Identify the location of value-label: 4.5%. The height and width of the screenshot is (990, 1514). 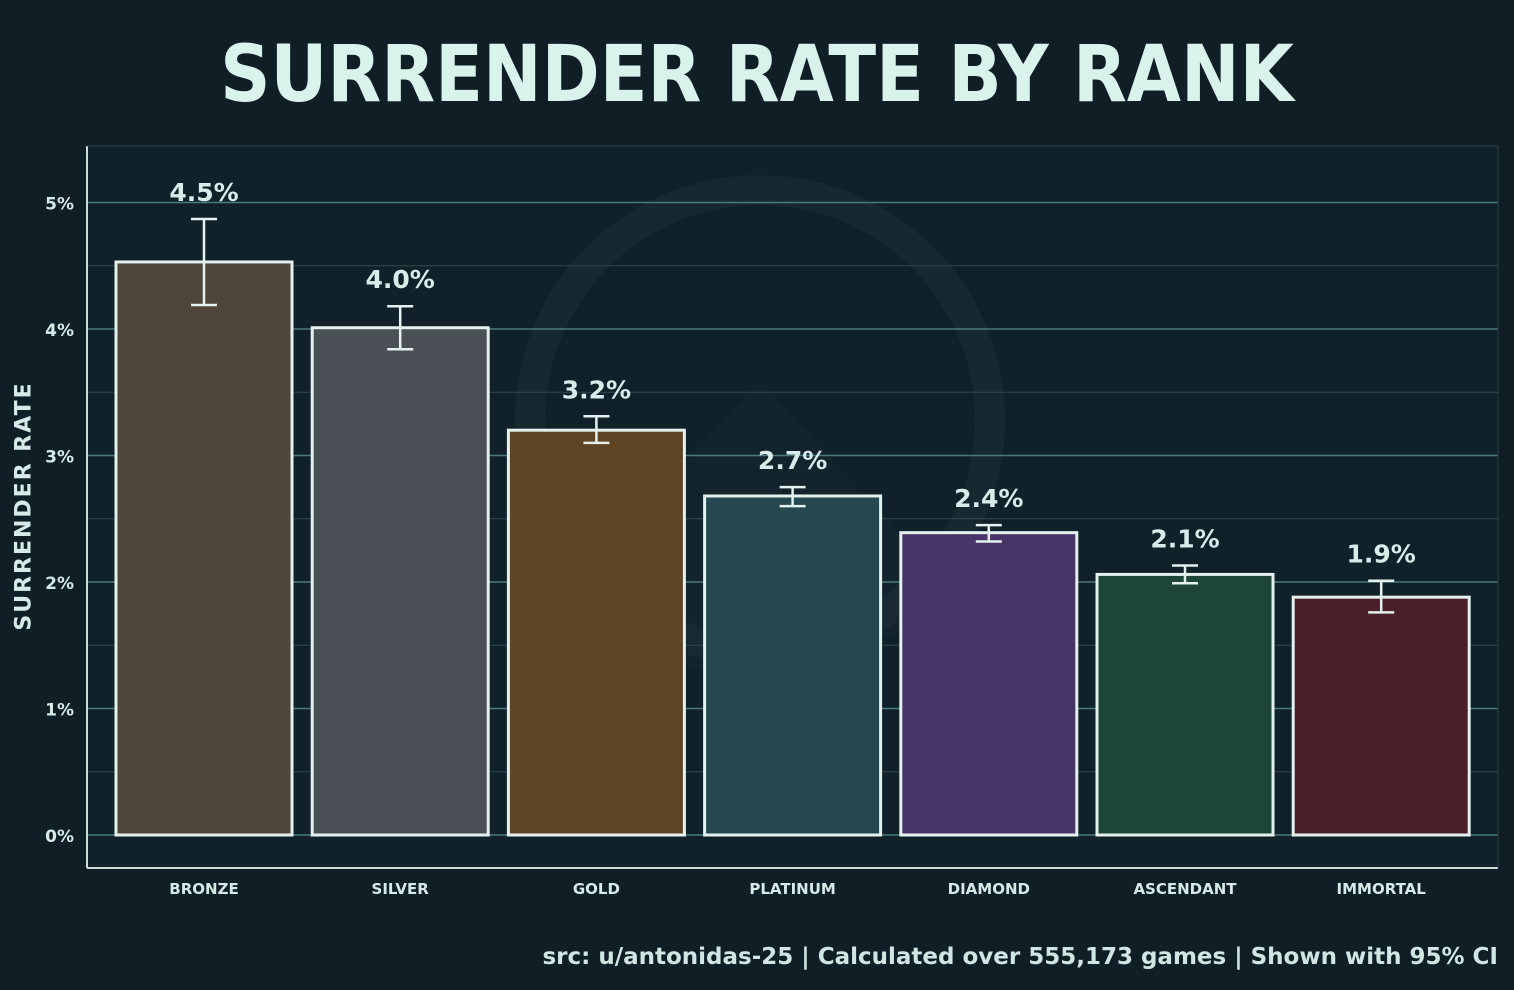
(203, 192).